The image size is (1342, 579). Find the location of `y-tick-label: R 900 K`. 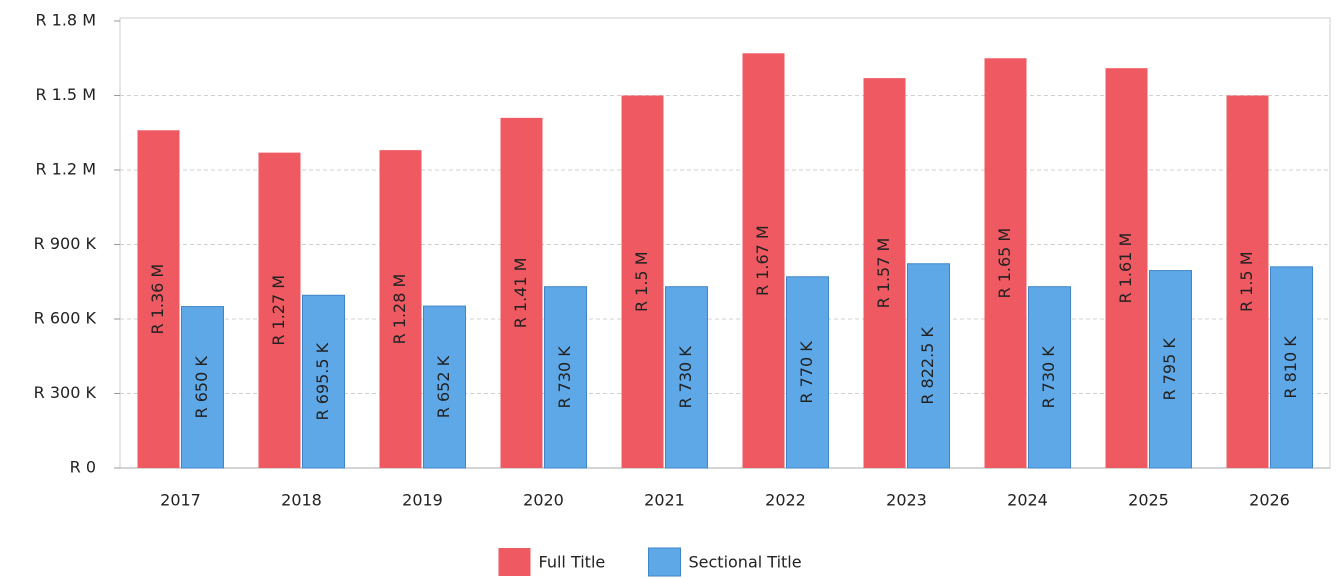

y-tick-label: R 900 K is located at coordinates (65, 243).